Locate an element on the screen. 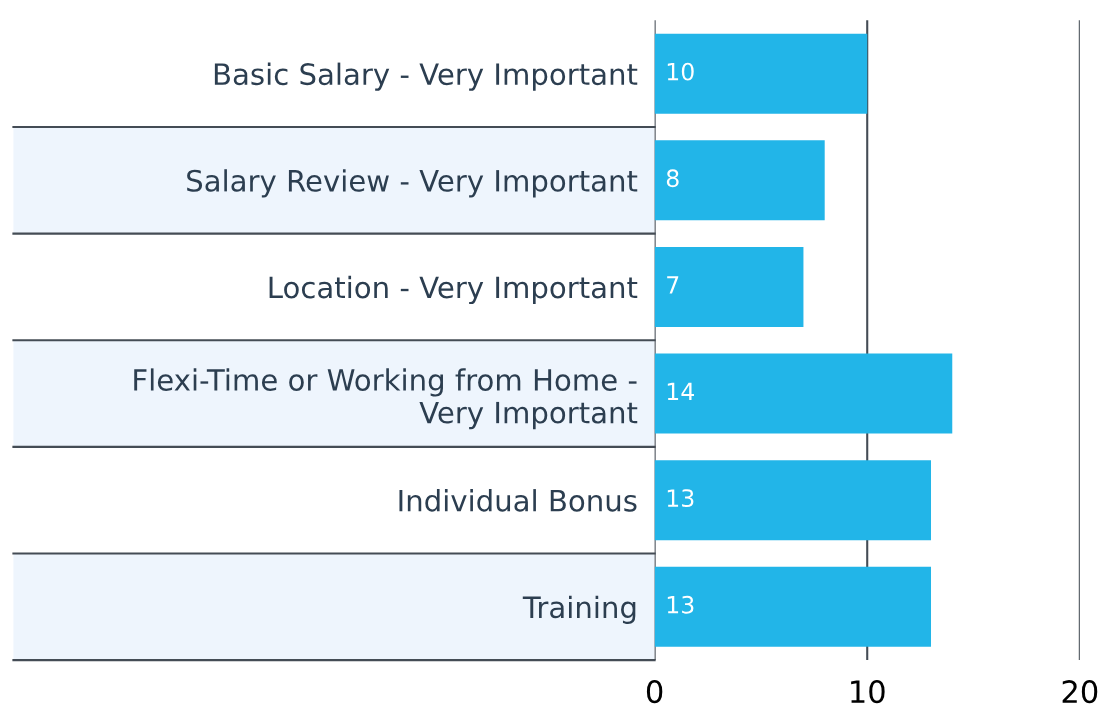 The image size is (1119, 727). y-tick-label: Location - Very Important is located at coordinates (453, 290).